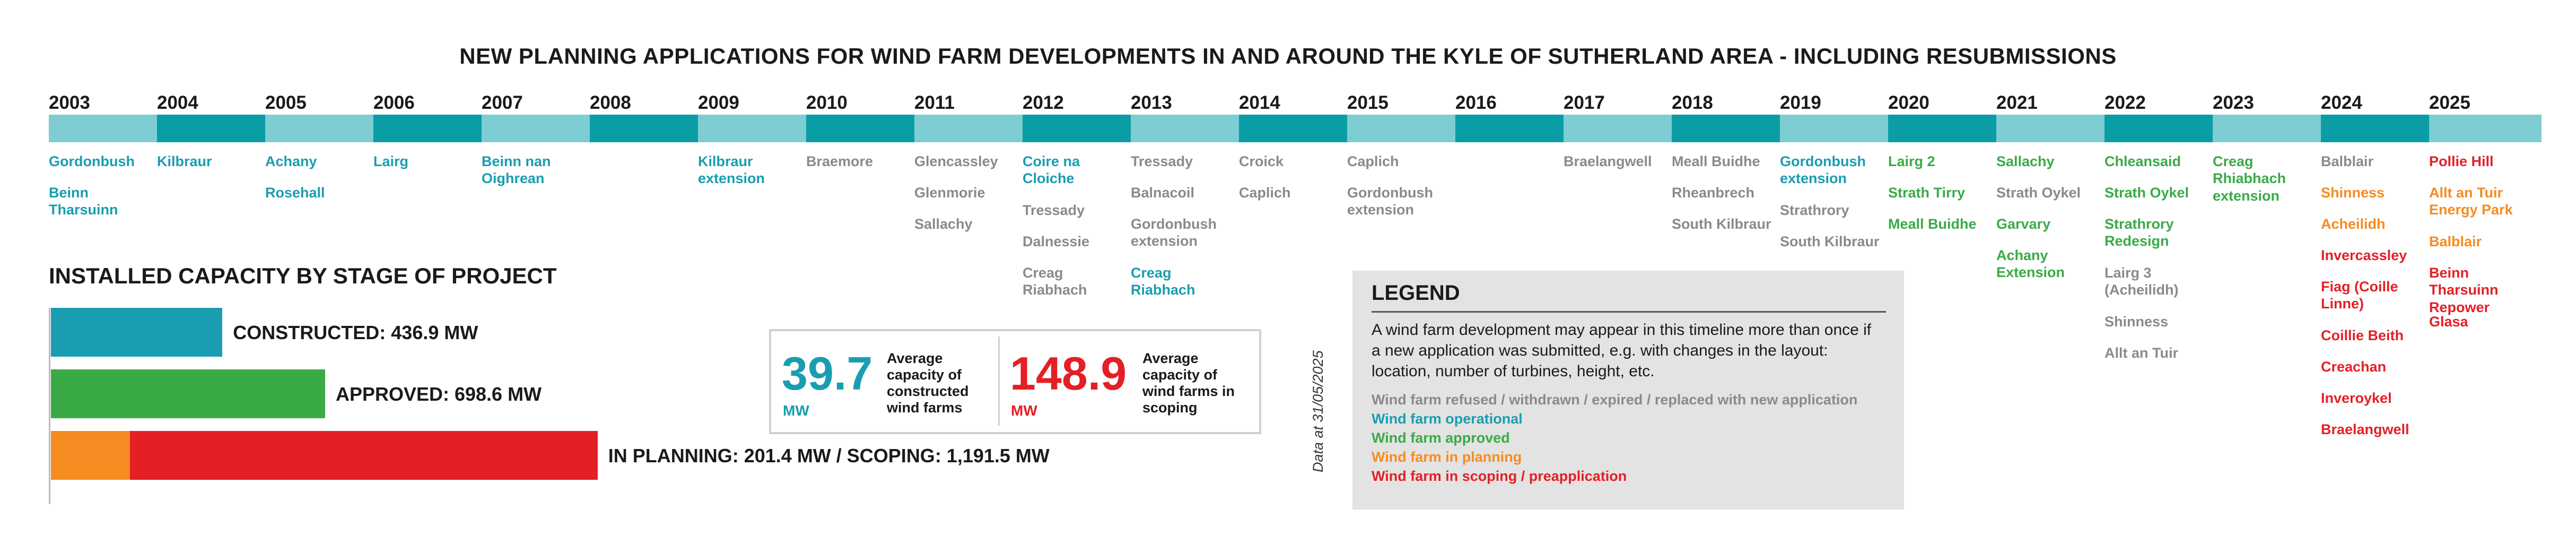  I want to click on year-bar-2004, so click(211, 128).